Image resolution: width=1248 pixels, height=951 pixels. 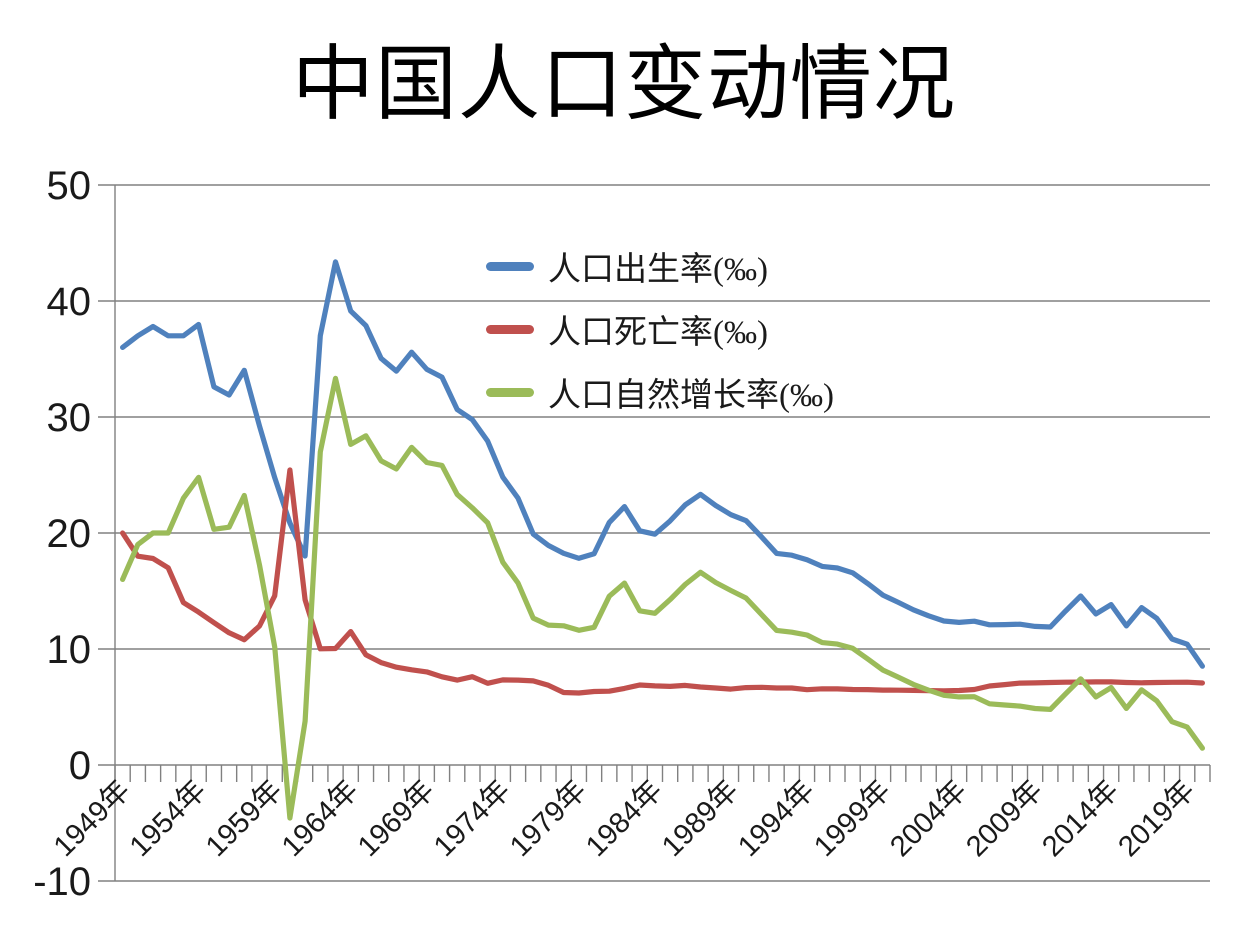 What do you see at coordinates (1004, 818) in the screenshot?
I see `x-axis-label: 2009年` at bounding box center [1004, 818].